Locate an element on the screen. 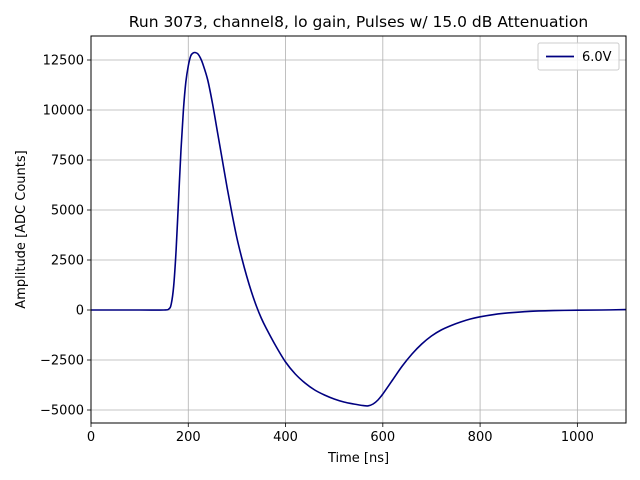 The image size is (640, 480). y-tick-label: 12500 is located at coordinates (63, 61).